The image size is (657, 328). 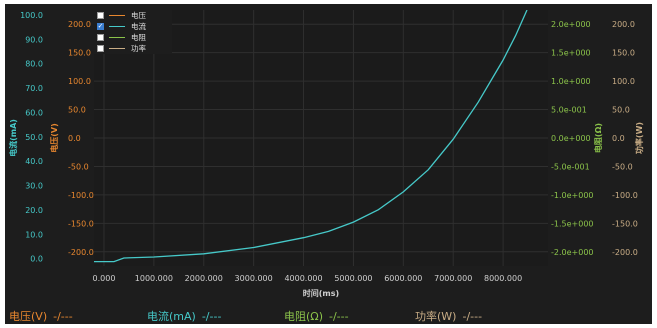 I want to click on y-axis-label-resistance: 电阻(Ω), so click(x=598, y=138).